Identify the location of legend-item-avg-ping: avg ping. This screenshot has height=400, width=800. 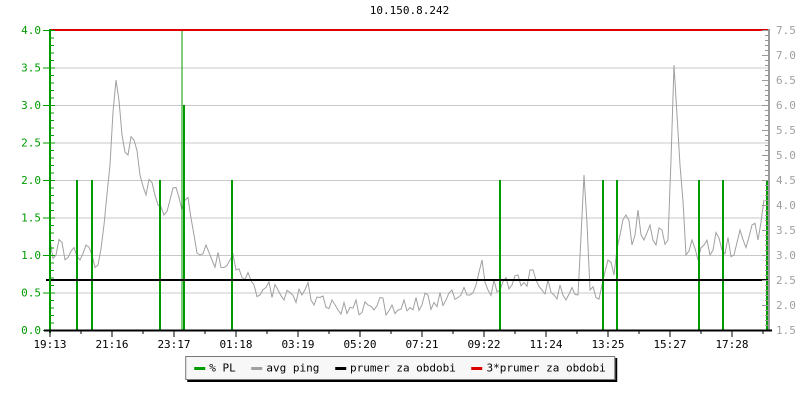
(285, 368).